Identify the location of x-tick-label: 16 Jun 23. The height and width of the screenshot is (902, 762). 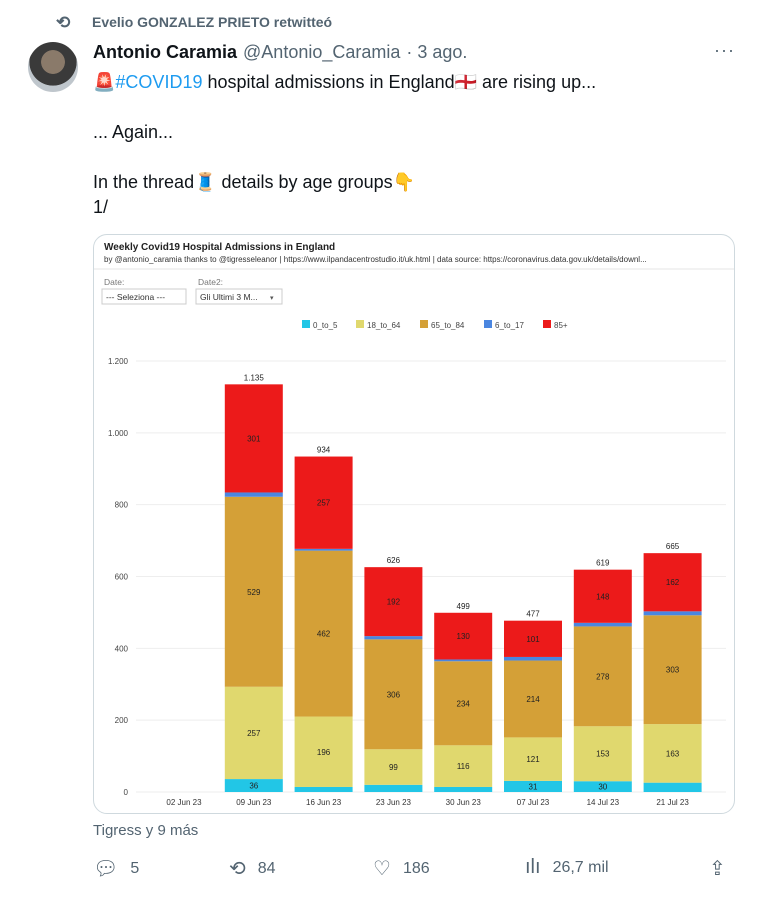
(324, 802).